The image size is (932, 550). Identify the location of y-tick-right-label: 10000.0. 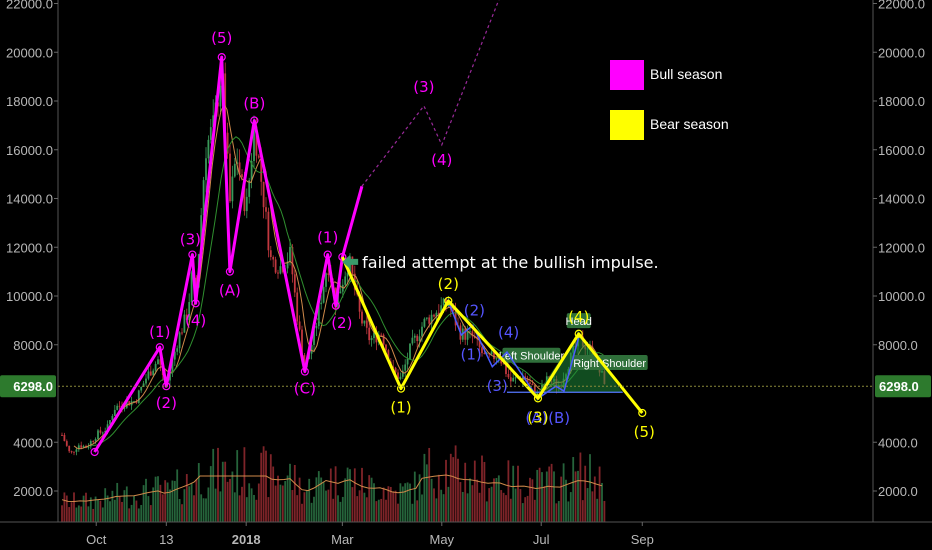
(901, 296).